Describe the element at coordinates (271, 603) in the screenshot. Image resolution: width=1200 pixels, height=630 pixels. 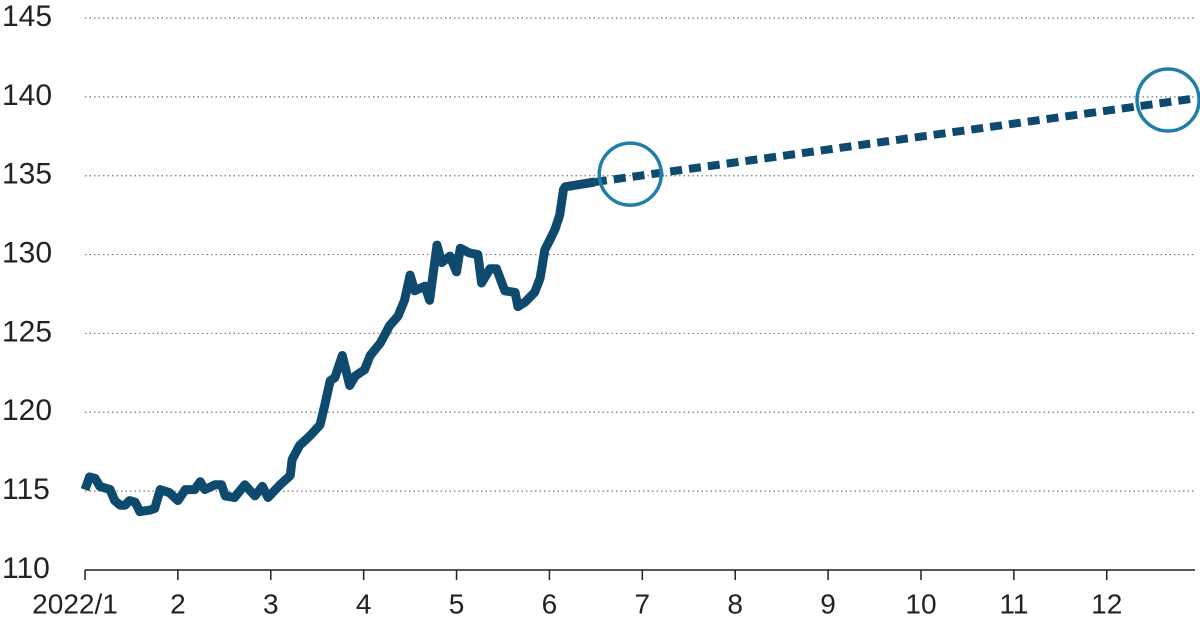
I see `x-tick-label: 3` at that location.